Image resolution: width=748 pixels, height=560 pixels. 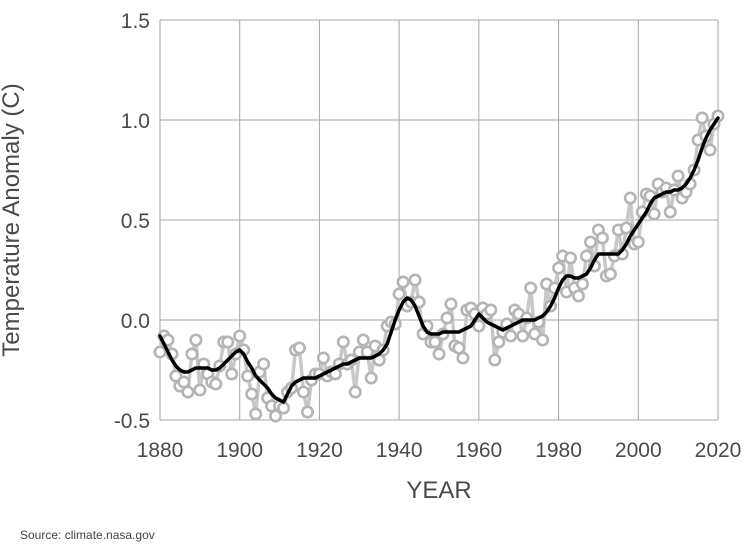 I want to click on x-tick-label: 2020, so click(x=718, y=450).